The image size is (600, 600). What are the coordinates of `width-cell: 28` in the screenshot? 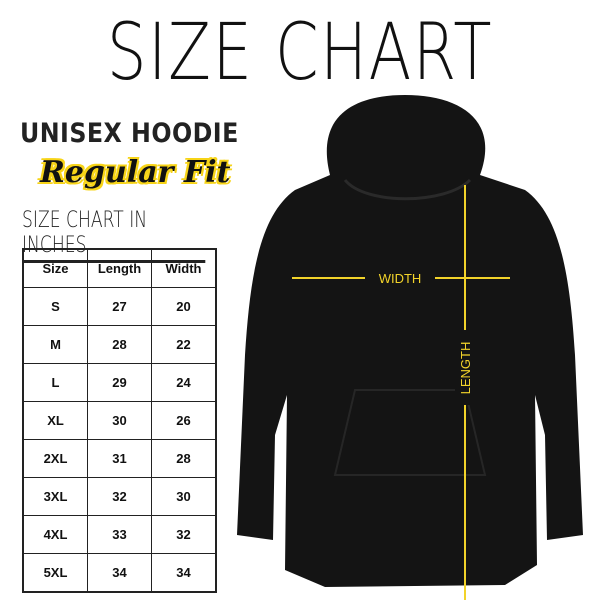 It's located at (184, 458).